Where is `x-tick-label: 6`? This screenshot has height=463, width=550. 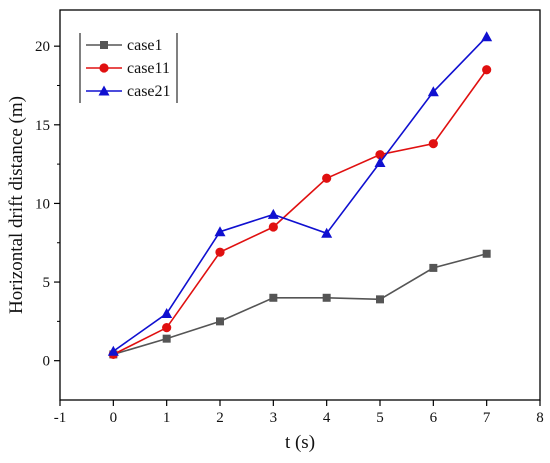 x-tick-label: 6 is located at coordinates (434, 418).